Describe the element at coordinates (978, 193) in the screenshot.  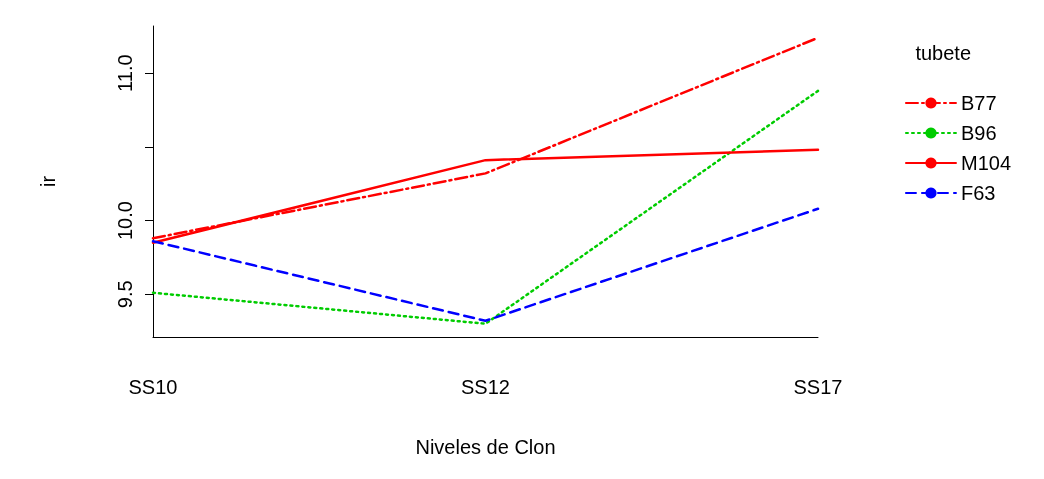
I see `legend-label: F63` at that location.